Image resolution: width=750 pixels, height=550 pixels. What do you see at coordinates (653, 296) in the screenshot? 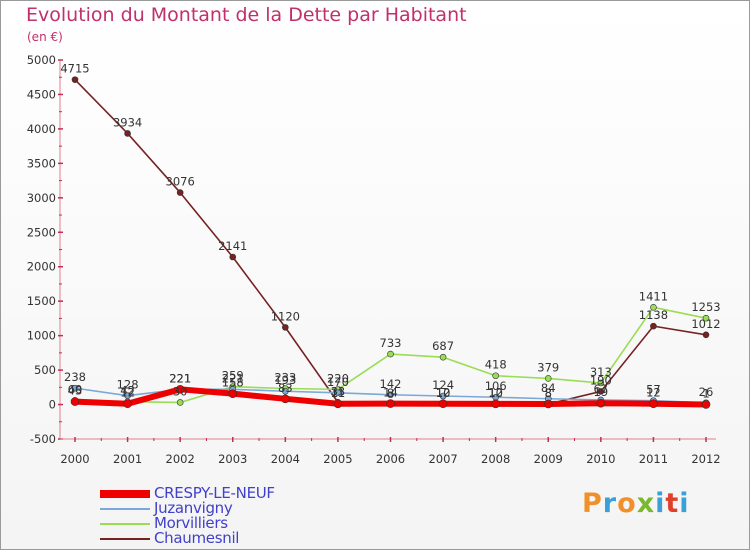
I see `data-label-2: 1411` at bounding box center [653, 296].